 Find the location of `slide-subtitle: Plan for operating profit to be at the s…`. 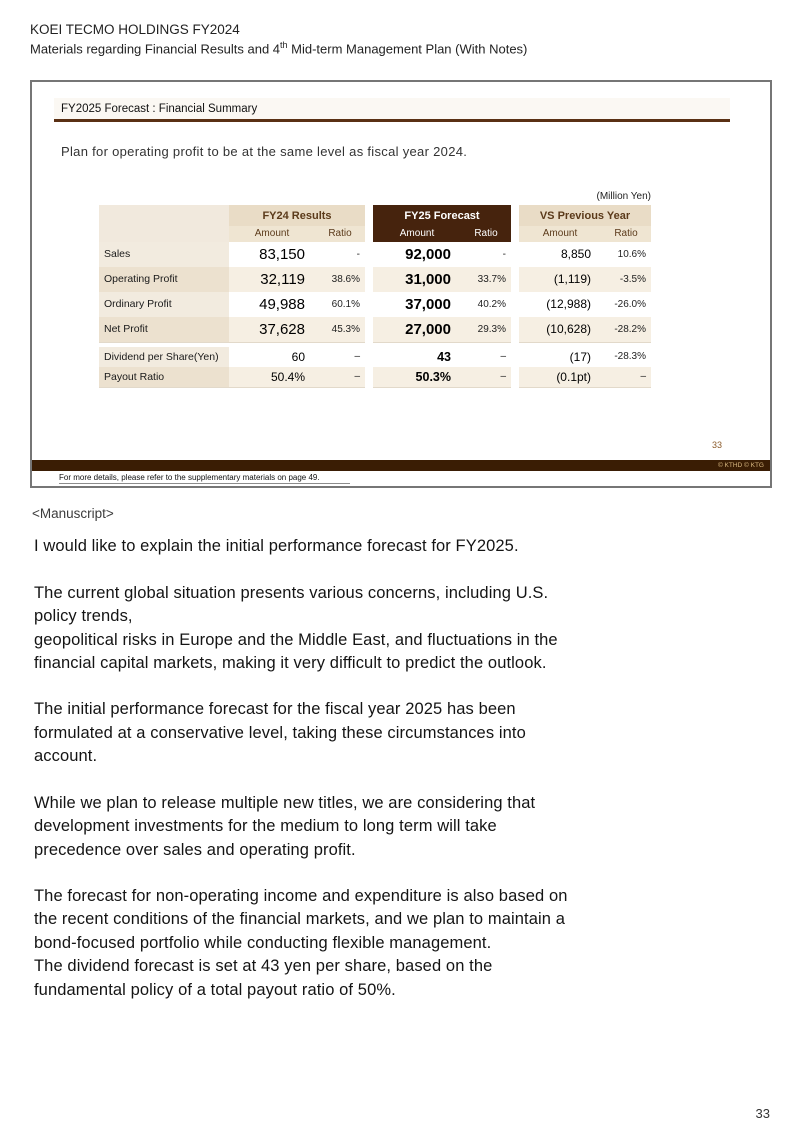

slide-subtitle: Plan for operating profit to be at the s… is located at coordinates (264, 152).